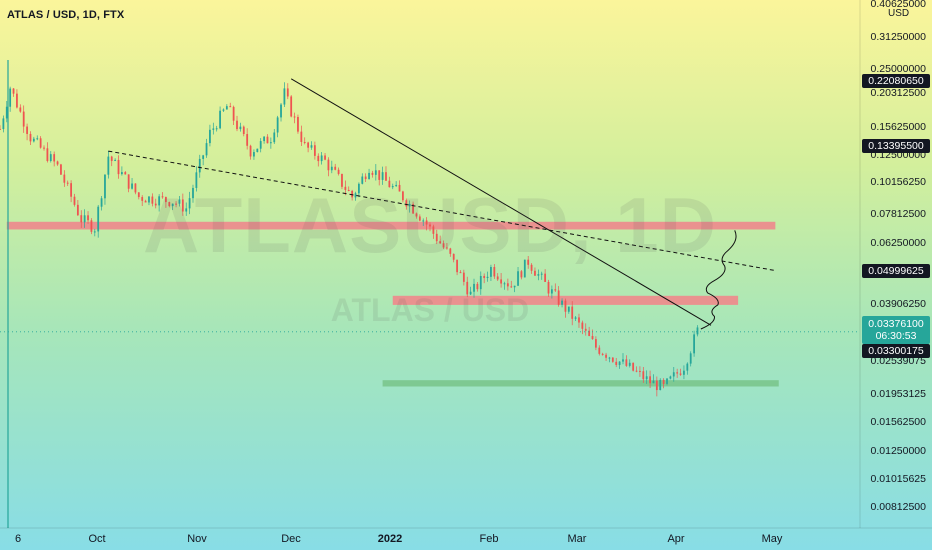 Image resolution: width=932 pixels, height=550 pixels. I want to click on last-price-tag: 0.03376100 06:30:53, so click(896, 330).